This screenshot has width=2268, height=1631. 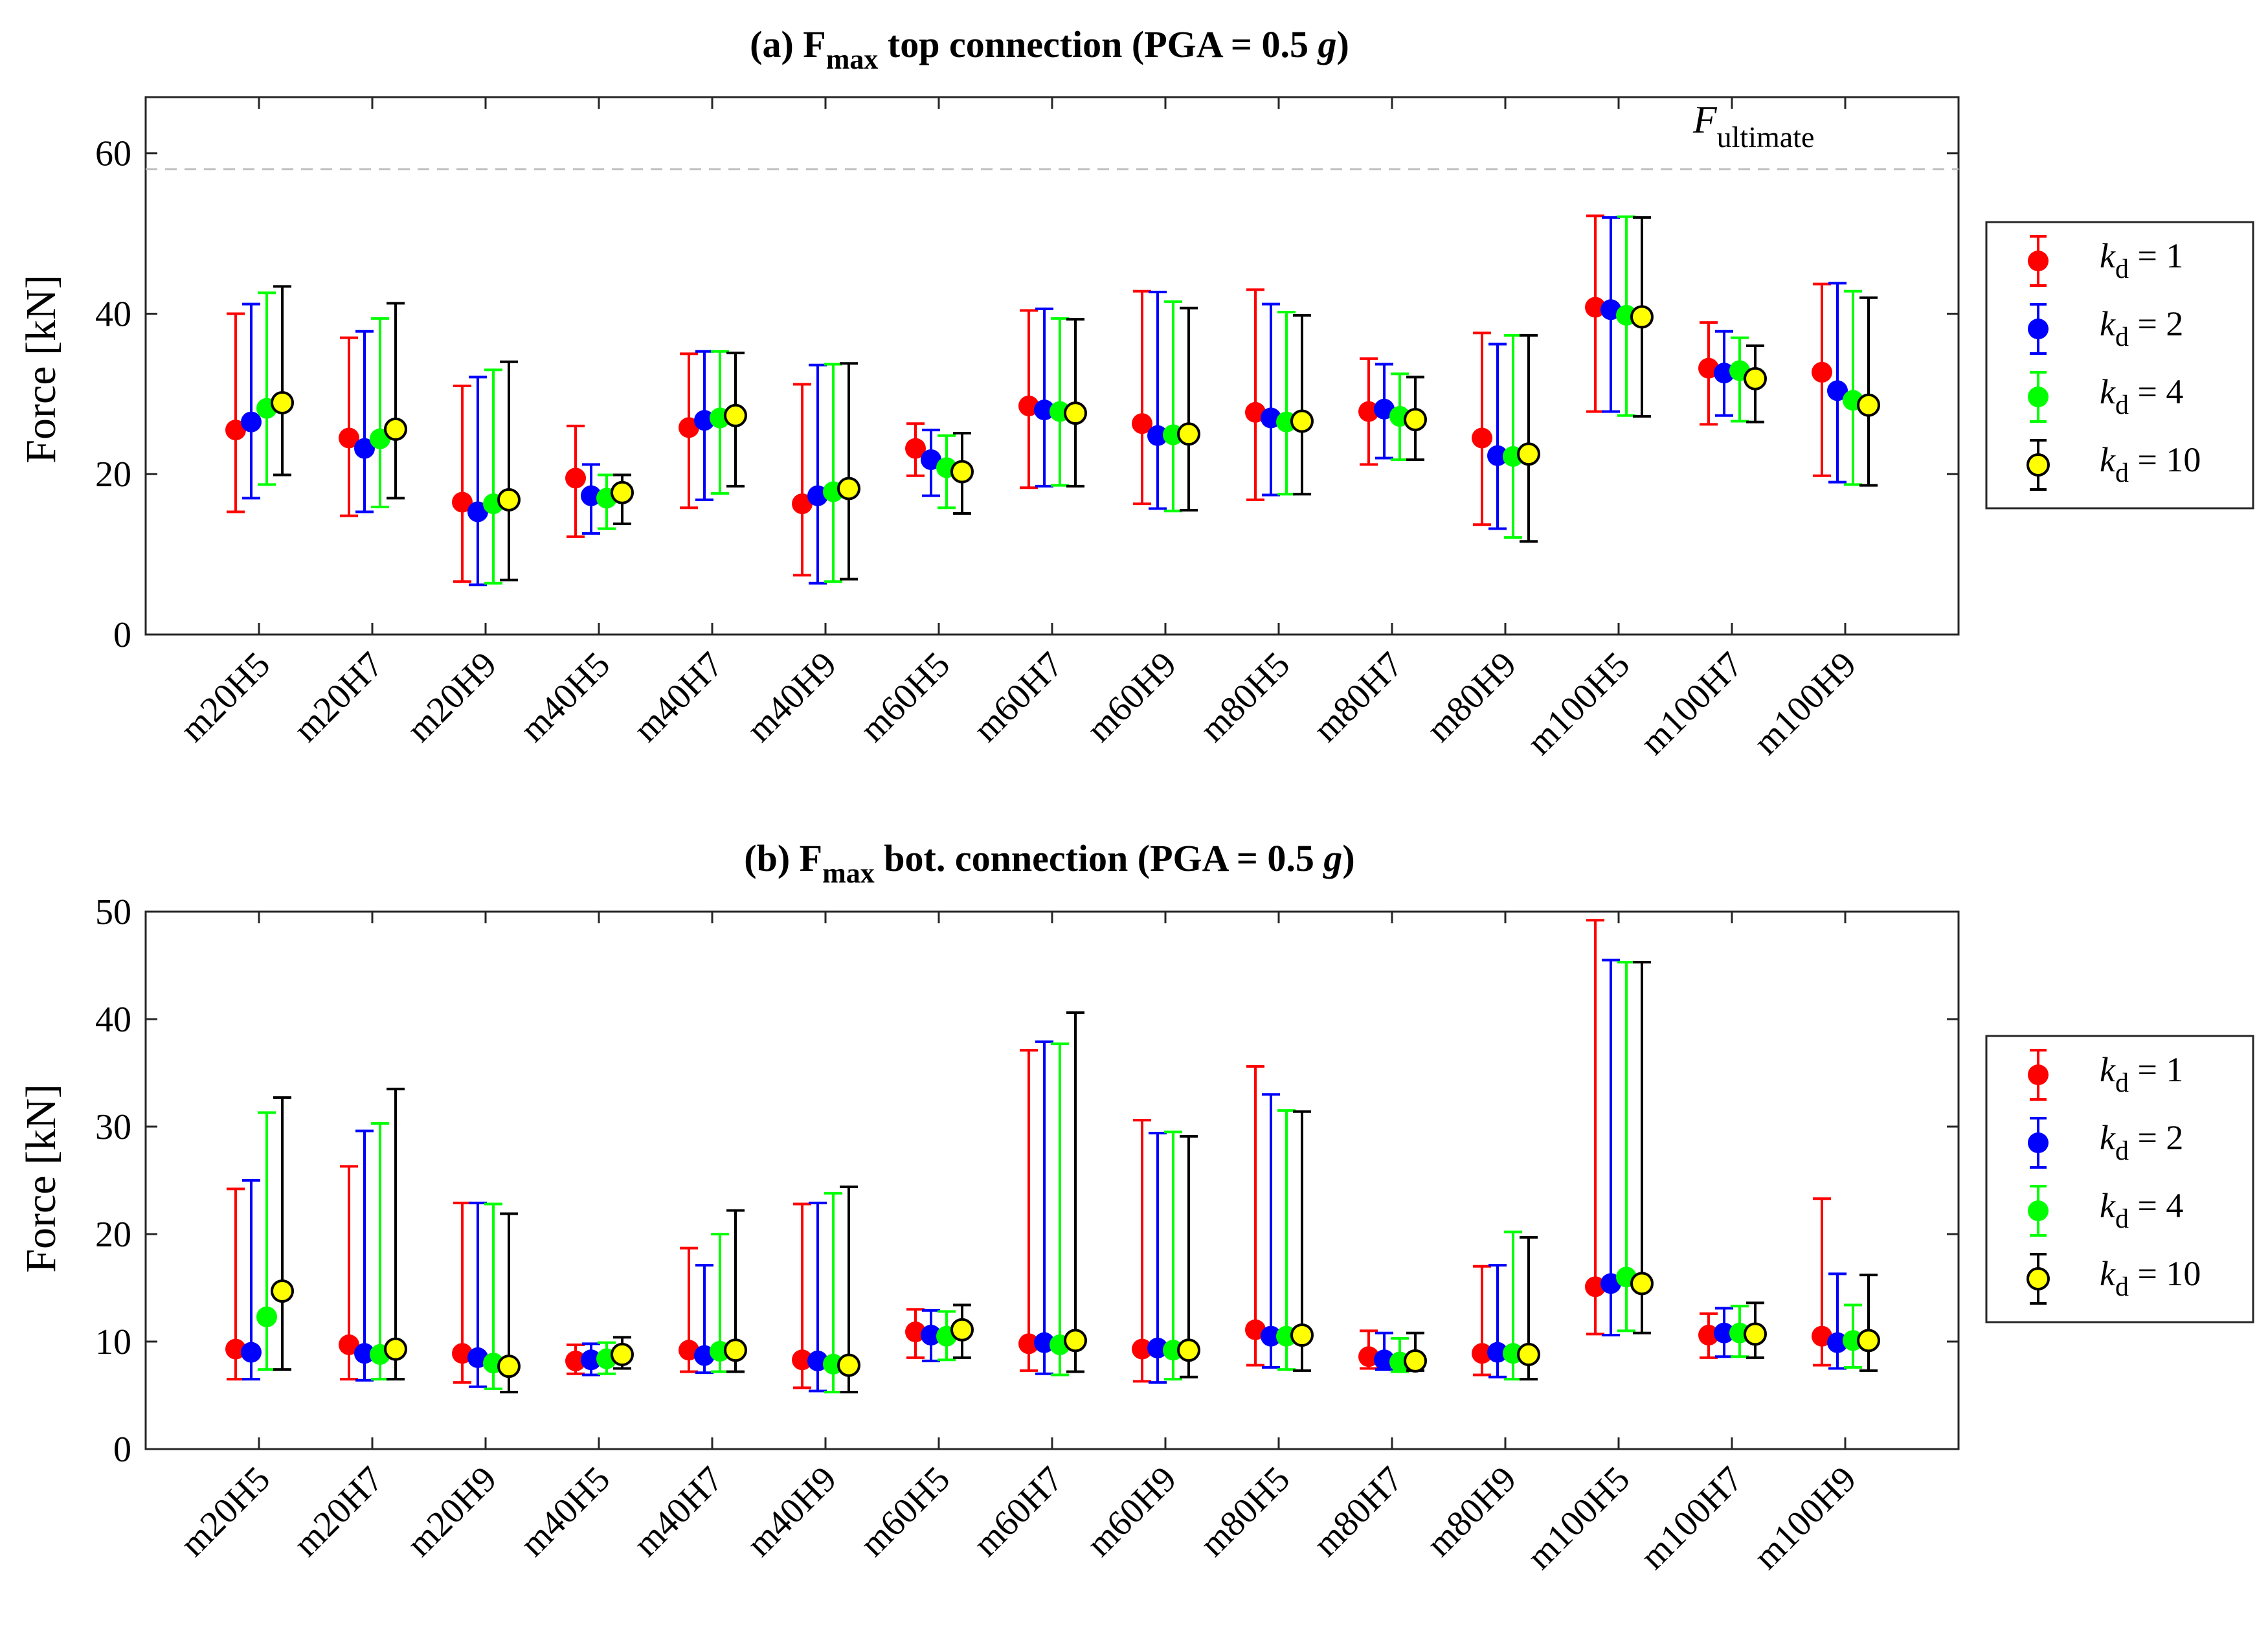 I want to click on legend-label: kd = 10, so click(x=2150, y=464).